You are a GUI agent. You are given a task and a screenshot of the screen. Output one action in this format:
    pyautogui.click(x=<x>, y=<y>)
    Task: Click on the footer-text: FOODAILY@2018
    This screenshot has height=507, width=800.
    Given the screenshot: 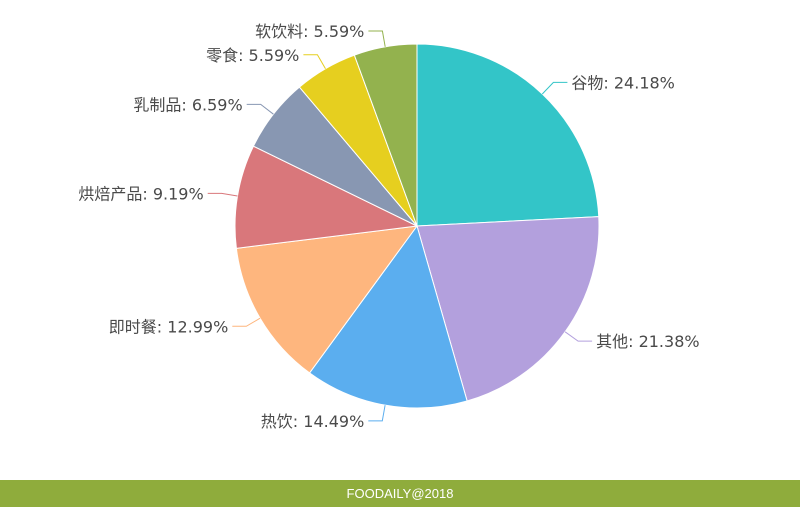 What is the action you would take?
    pyautogui.click(x=400, y=493)
    